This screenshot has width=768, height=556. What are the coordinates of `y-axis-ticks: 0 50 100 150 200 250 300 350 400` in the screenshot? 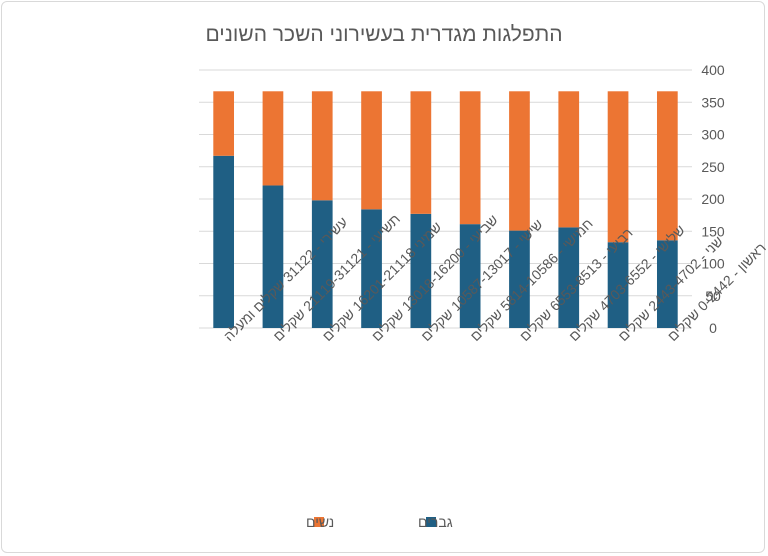 It's located at (713, 199).